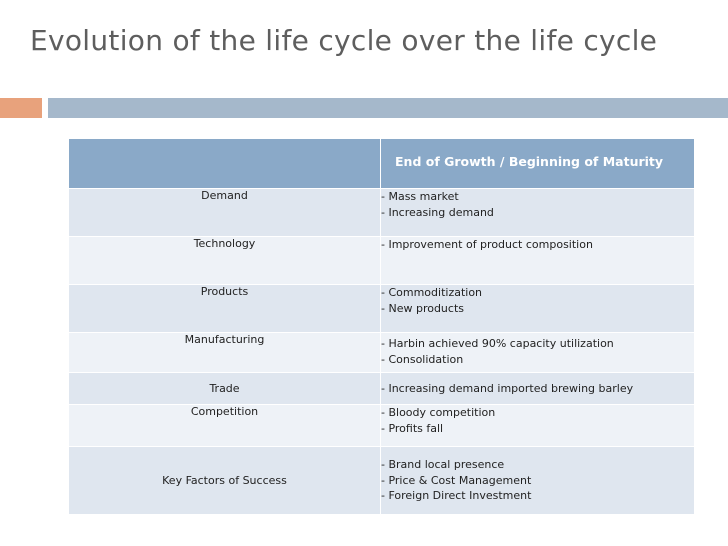 The height and width of the screenshot is (546, 728). Describe the element at coordinates (537, 212) in the screenshot. I see `detail-cell: - Mass market - Increasing demand` at that location.